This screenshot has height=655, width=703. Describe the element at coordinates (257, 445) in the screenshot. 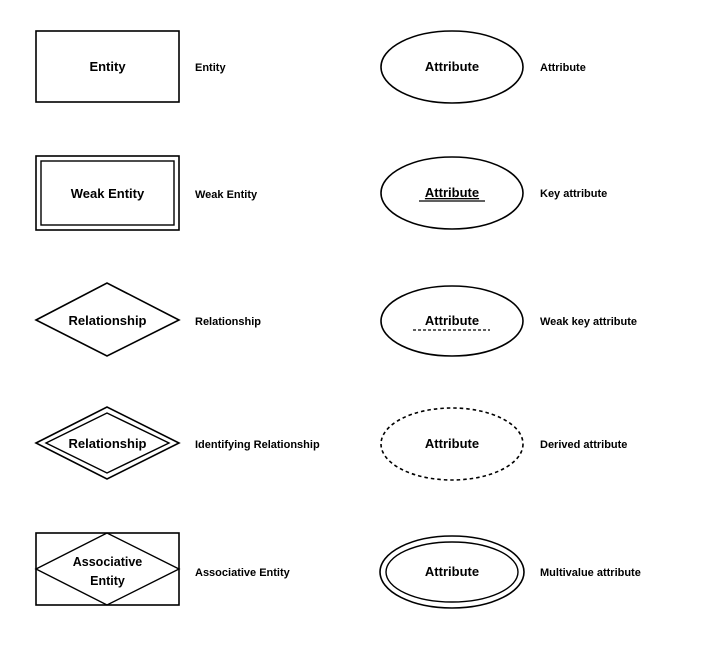

I see `identifying-relationship-description: Identifying Relationship` at that location.